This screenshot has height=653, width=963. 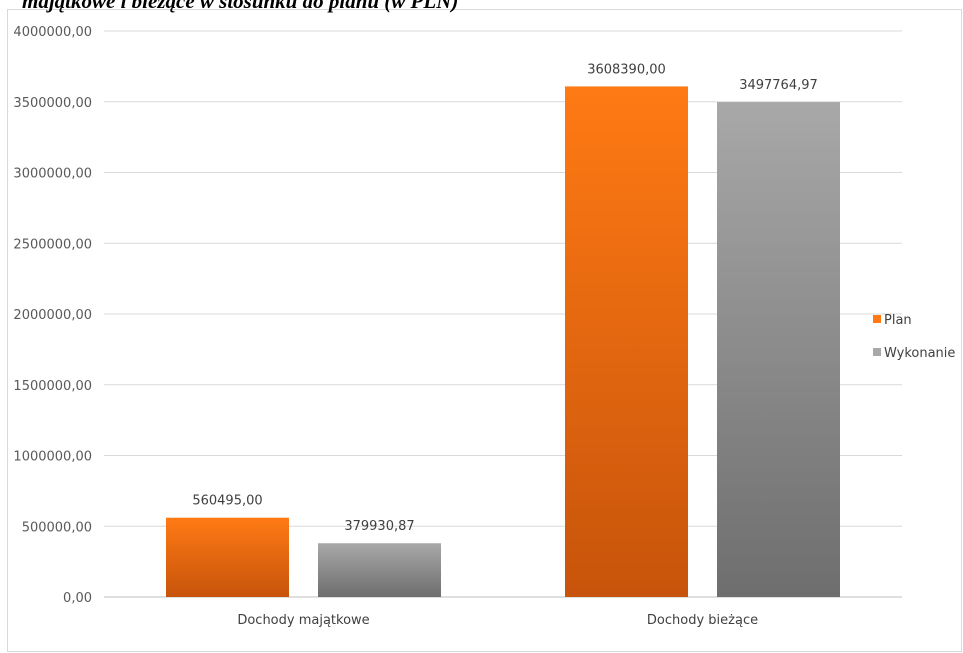 I want to click on y-tick-label: 2000000,00, so click(x=52, y=315).